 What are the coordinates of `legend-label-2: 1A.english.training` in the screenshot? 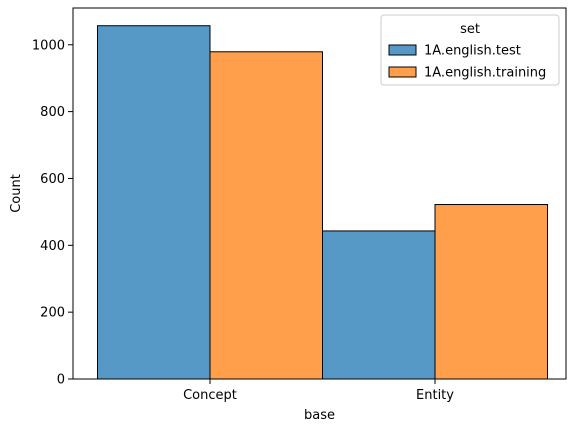 It's located at (485, 73).